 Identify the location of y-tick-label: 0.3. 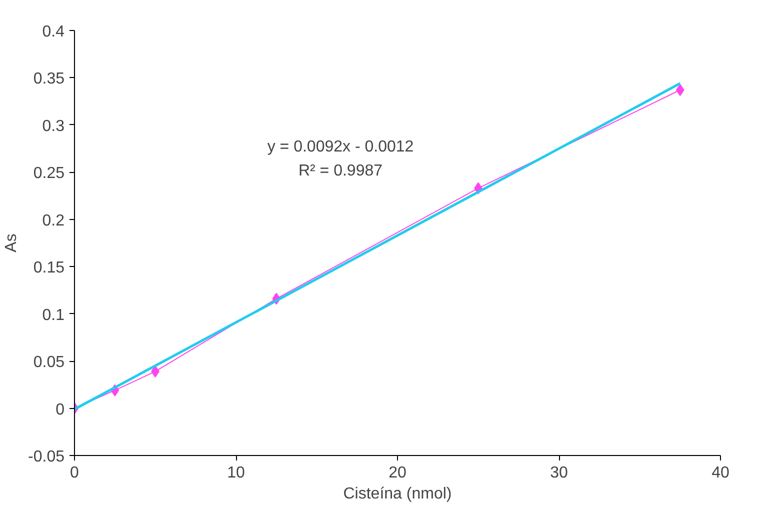
(53, 126).